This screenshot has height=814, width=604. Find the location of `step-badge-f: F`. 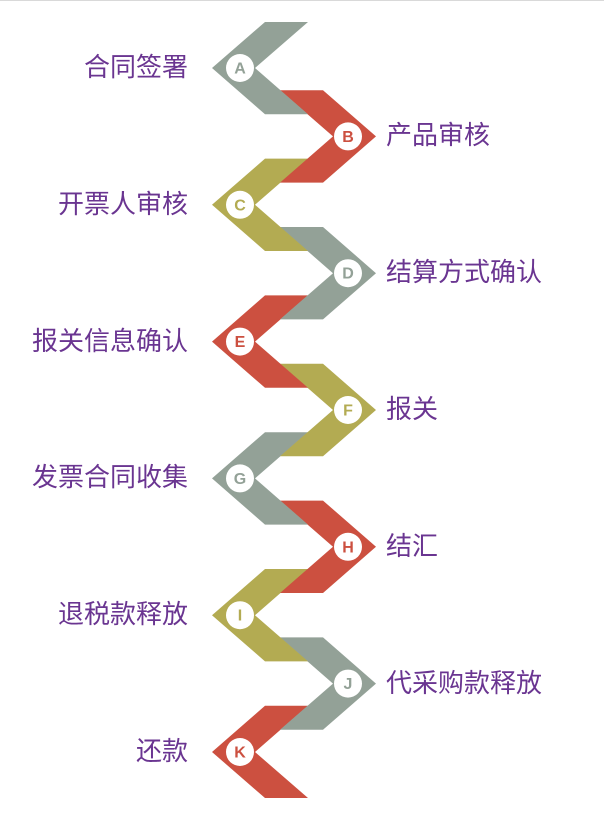

step-badge-f: F is located at coordinates (348, 410).